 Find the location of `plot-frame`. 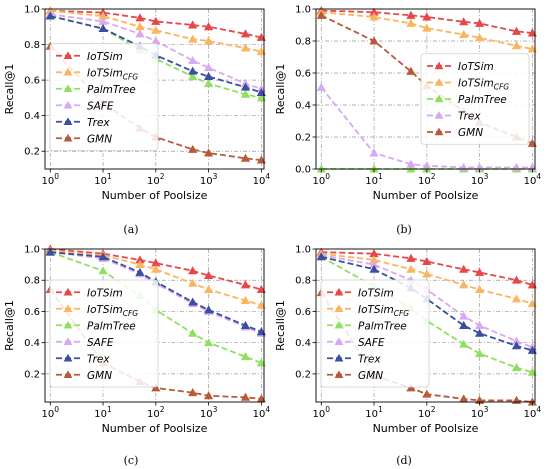

plot-frame is located at coordinates (425, 325).